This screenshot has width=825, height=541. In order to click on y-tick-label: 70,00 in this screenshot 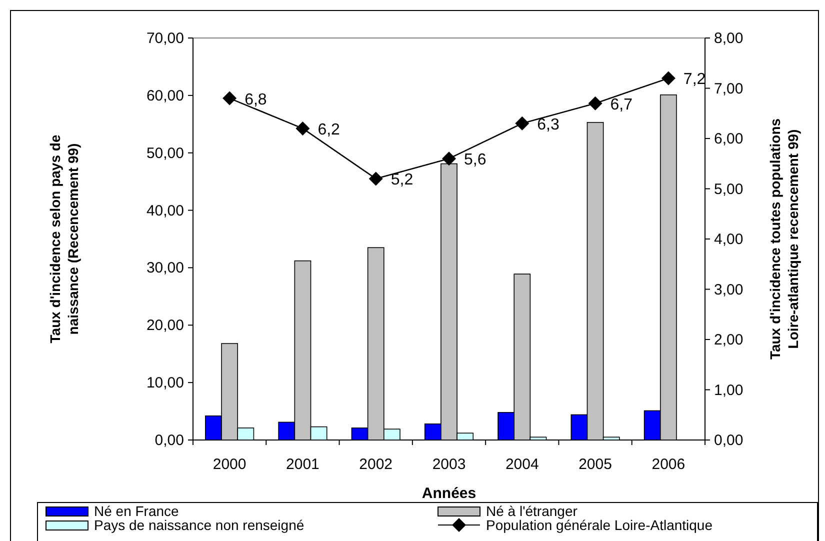, I will do `click(165, 38)`.